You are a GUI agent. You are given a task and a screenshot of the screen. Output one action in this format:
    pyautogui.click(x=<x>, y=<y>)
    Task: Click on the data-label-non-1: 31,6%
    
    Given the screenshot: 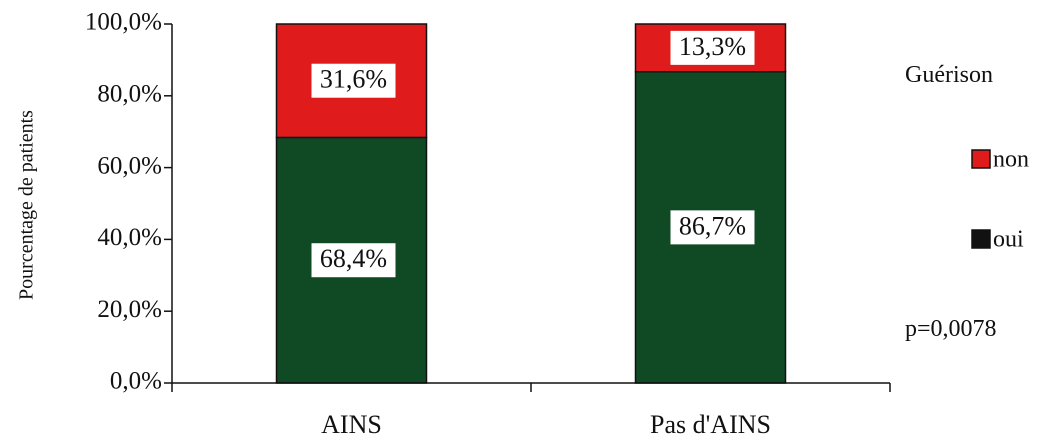 What is the action you would take?
    pyautogui.click(x=353, y=79)
    